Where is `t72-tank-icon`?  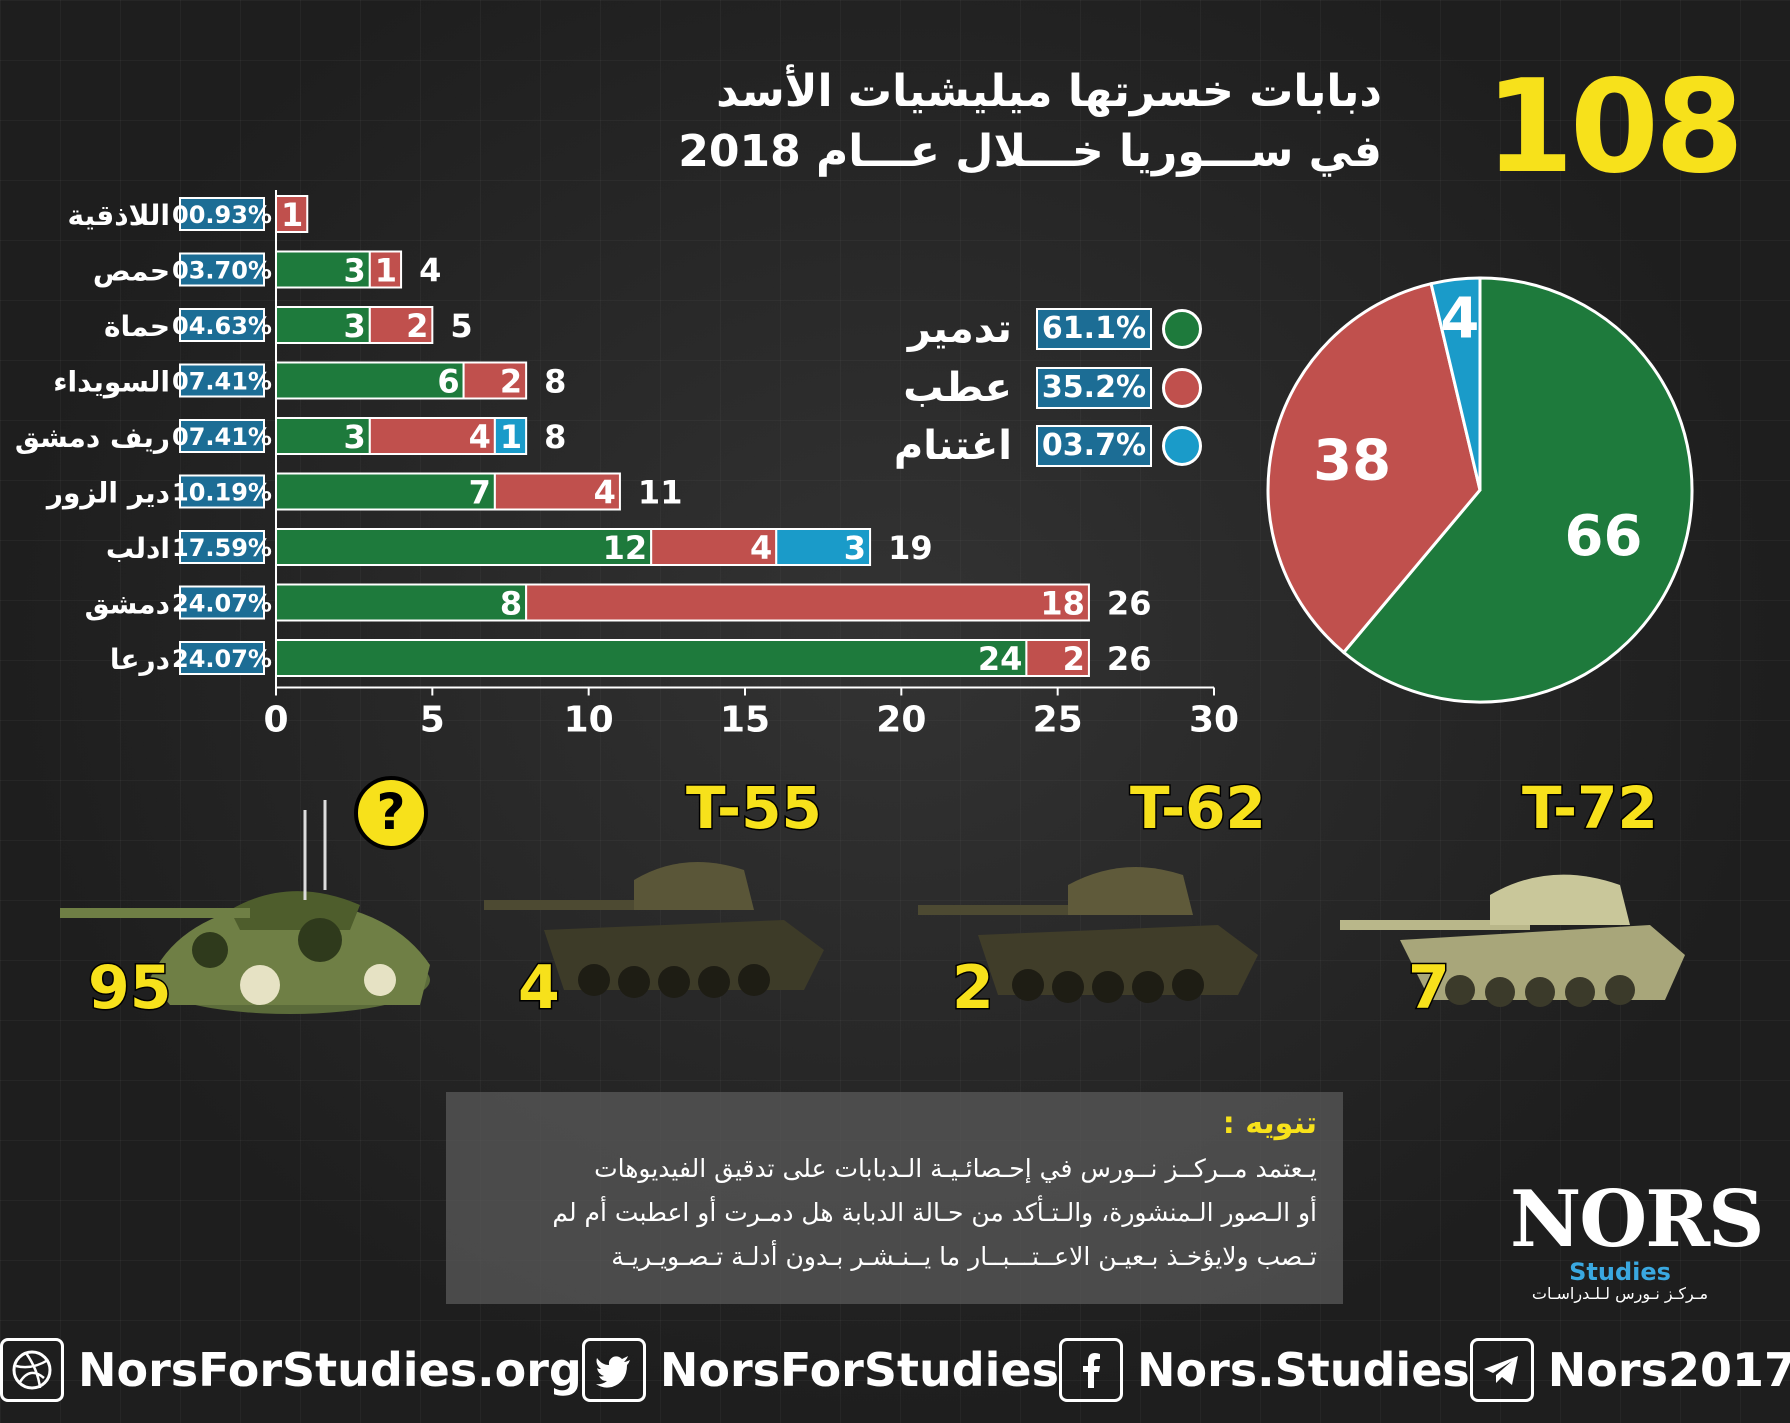
t72-tank-icon is located at coordinates (1512, 940).